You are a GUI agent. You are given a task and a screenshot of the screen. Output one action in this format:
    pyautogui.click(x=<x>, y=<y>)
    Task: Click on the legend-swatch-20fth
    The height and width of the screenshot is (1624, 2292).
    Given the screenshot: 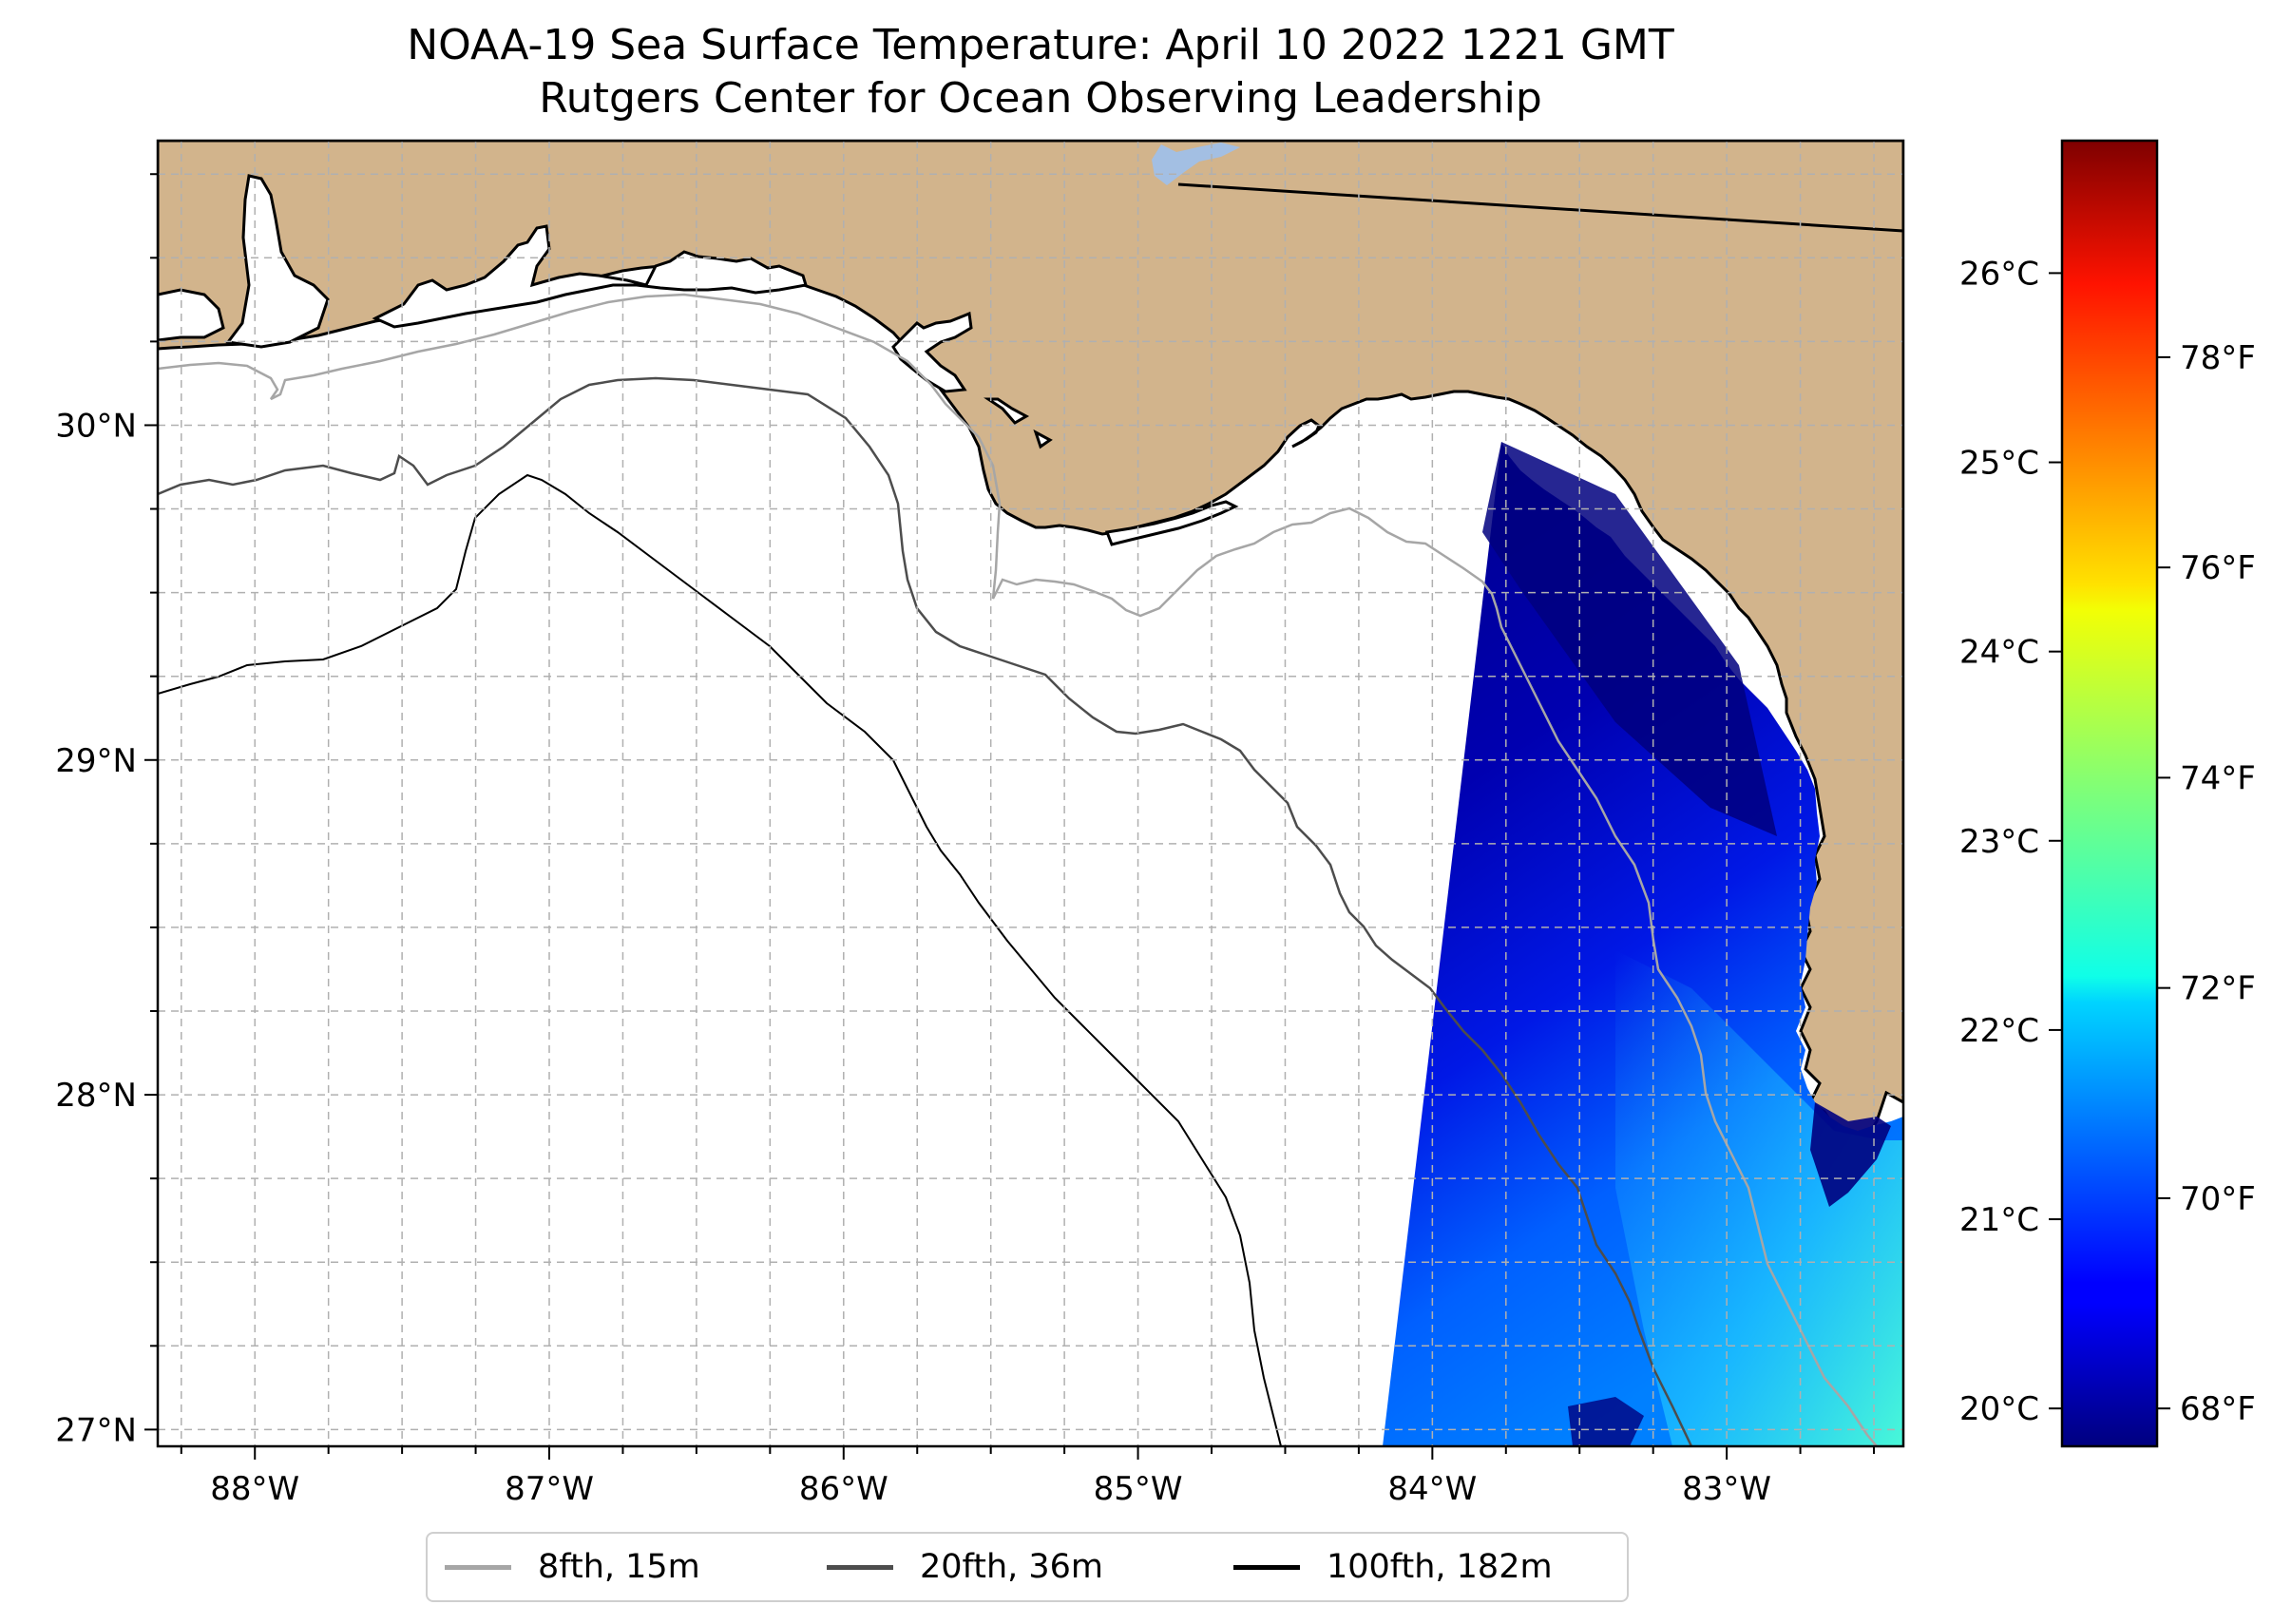 What is the action you would take?
    pyautogui.click(x=860, y=1567)
    